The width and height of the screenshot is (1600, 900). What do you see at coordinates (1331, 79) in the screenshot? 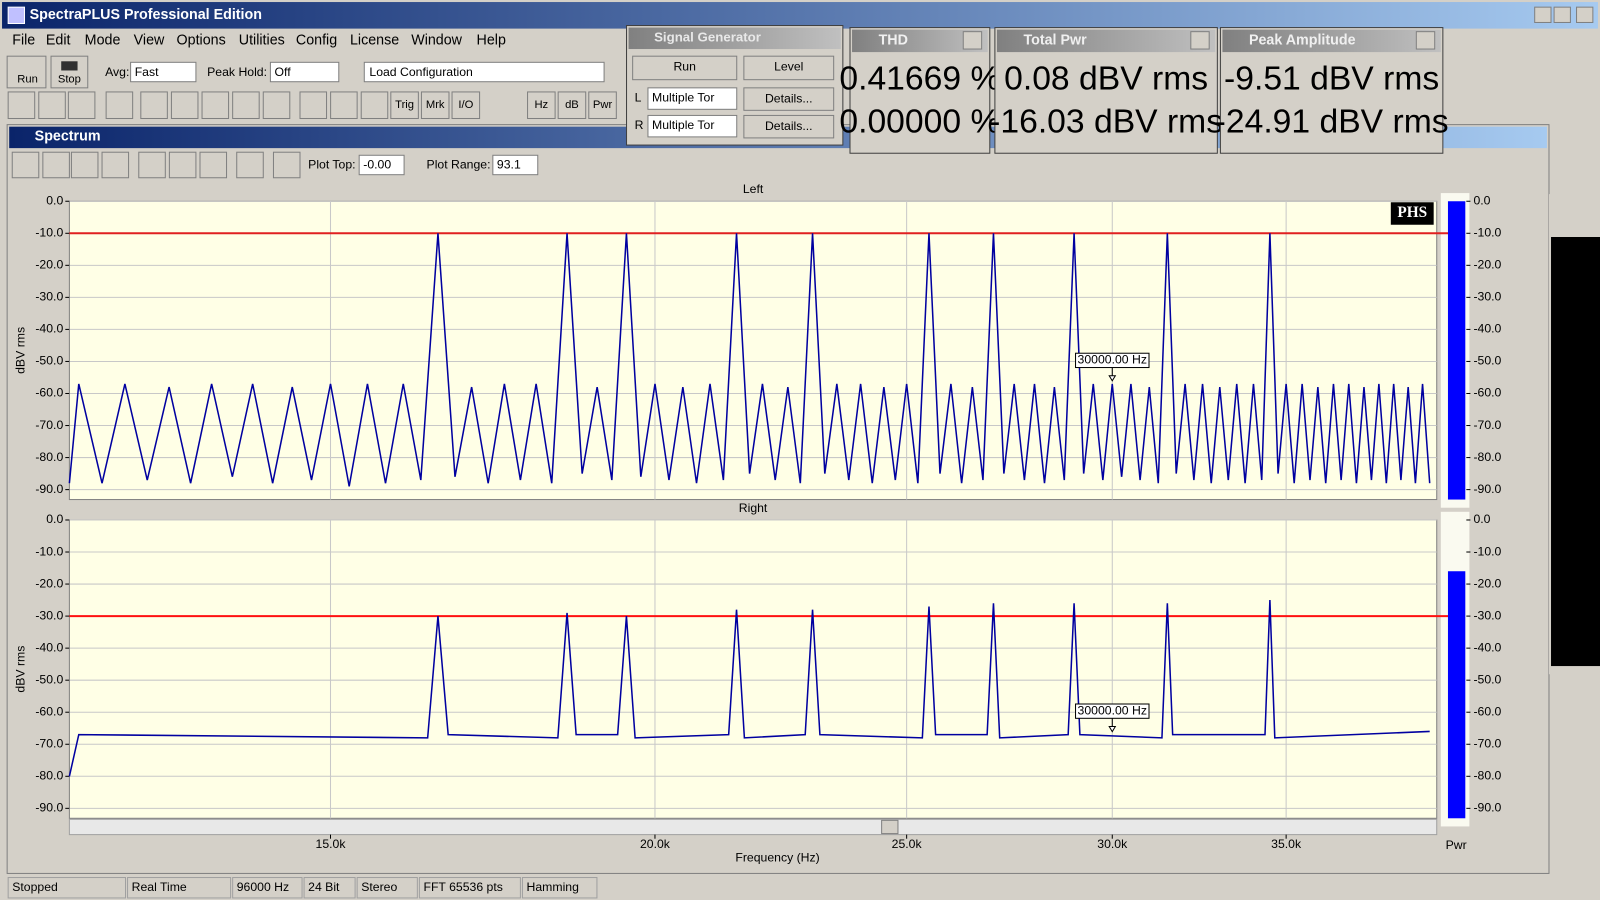
I see `readout-value: -9.51 dBV rms` at bounding box center [1331, 79].